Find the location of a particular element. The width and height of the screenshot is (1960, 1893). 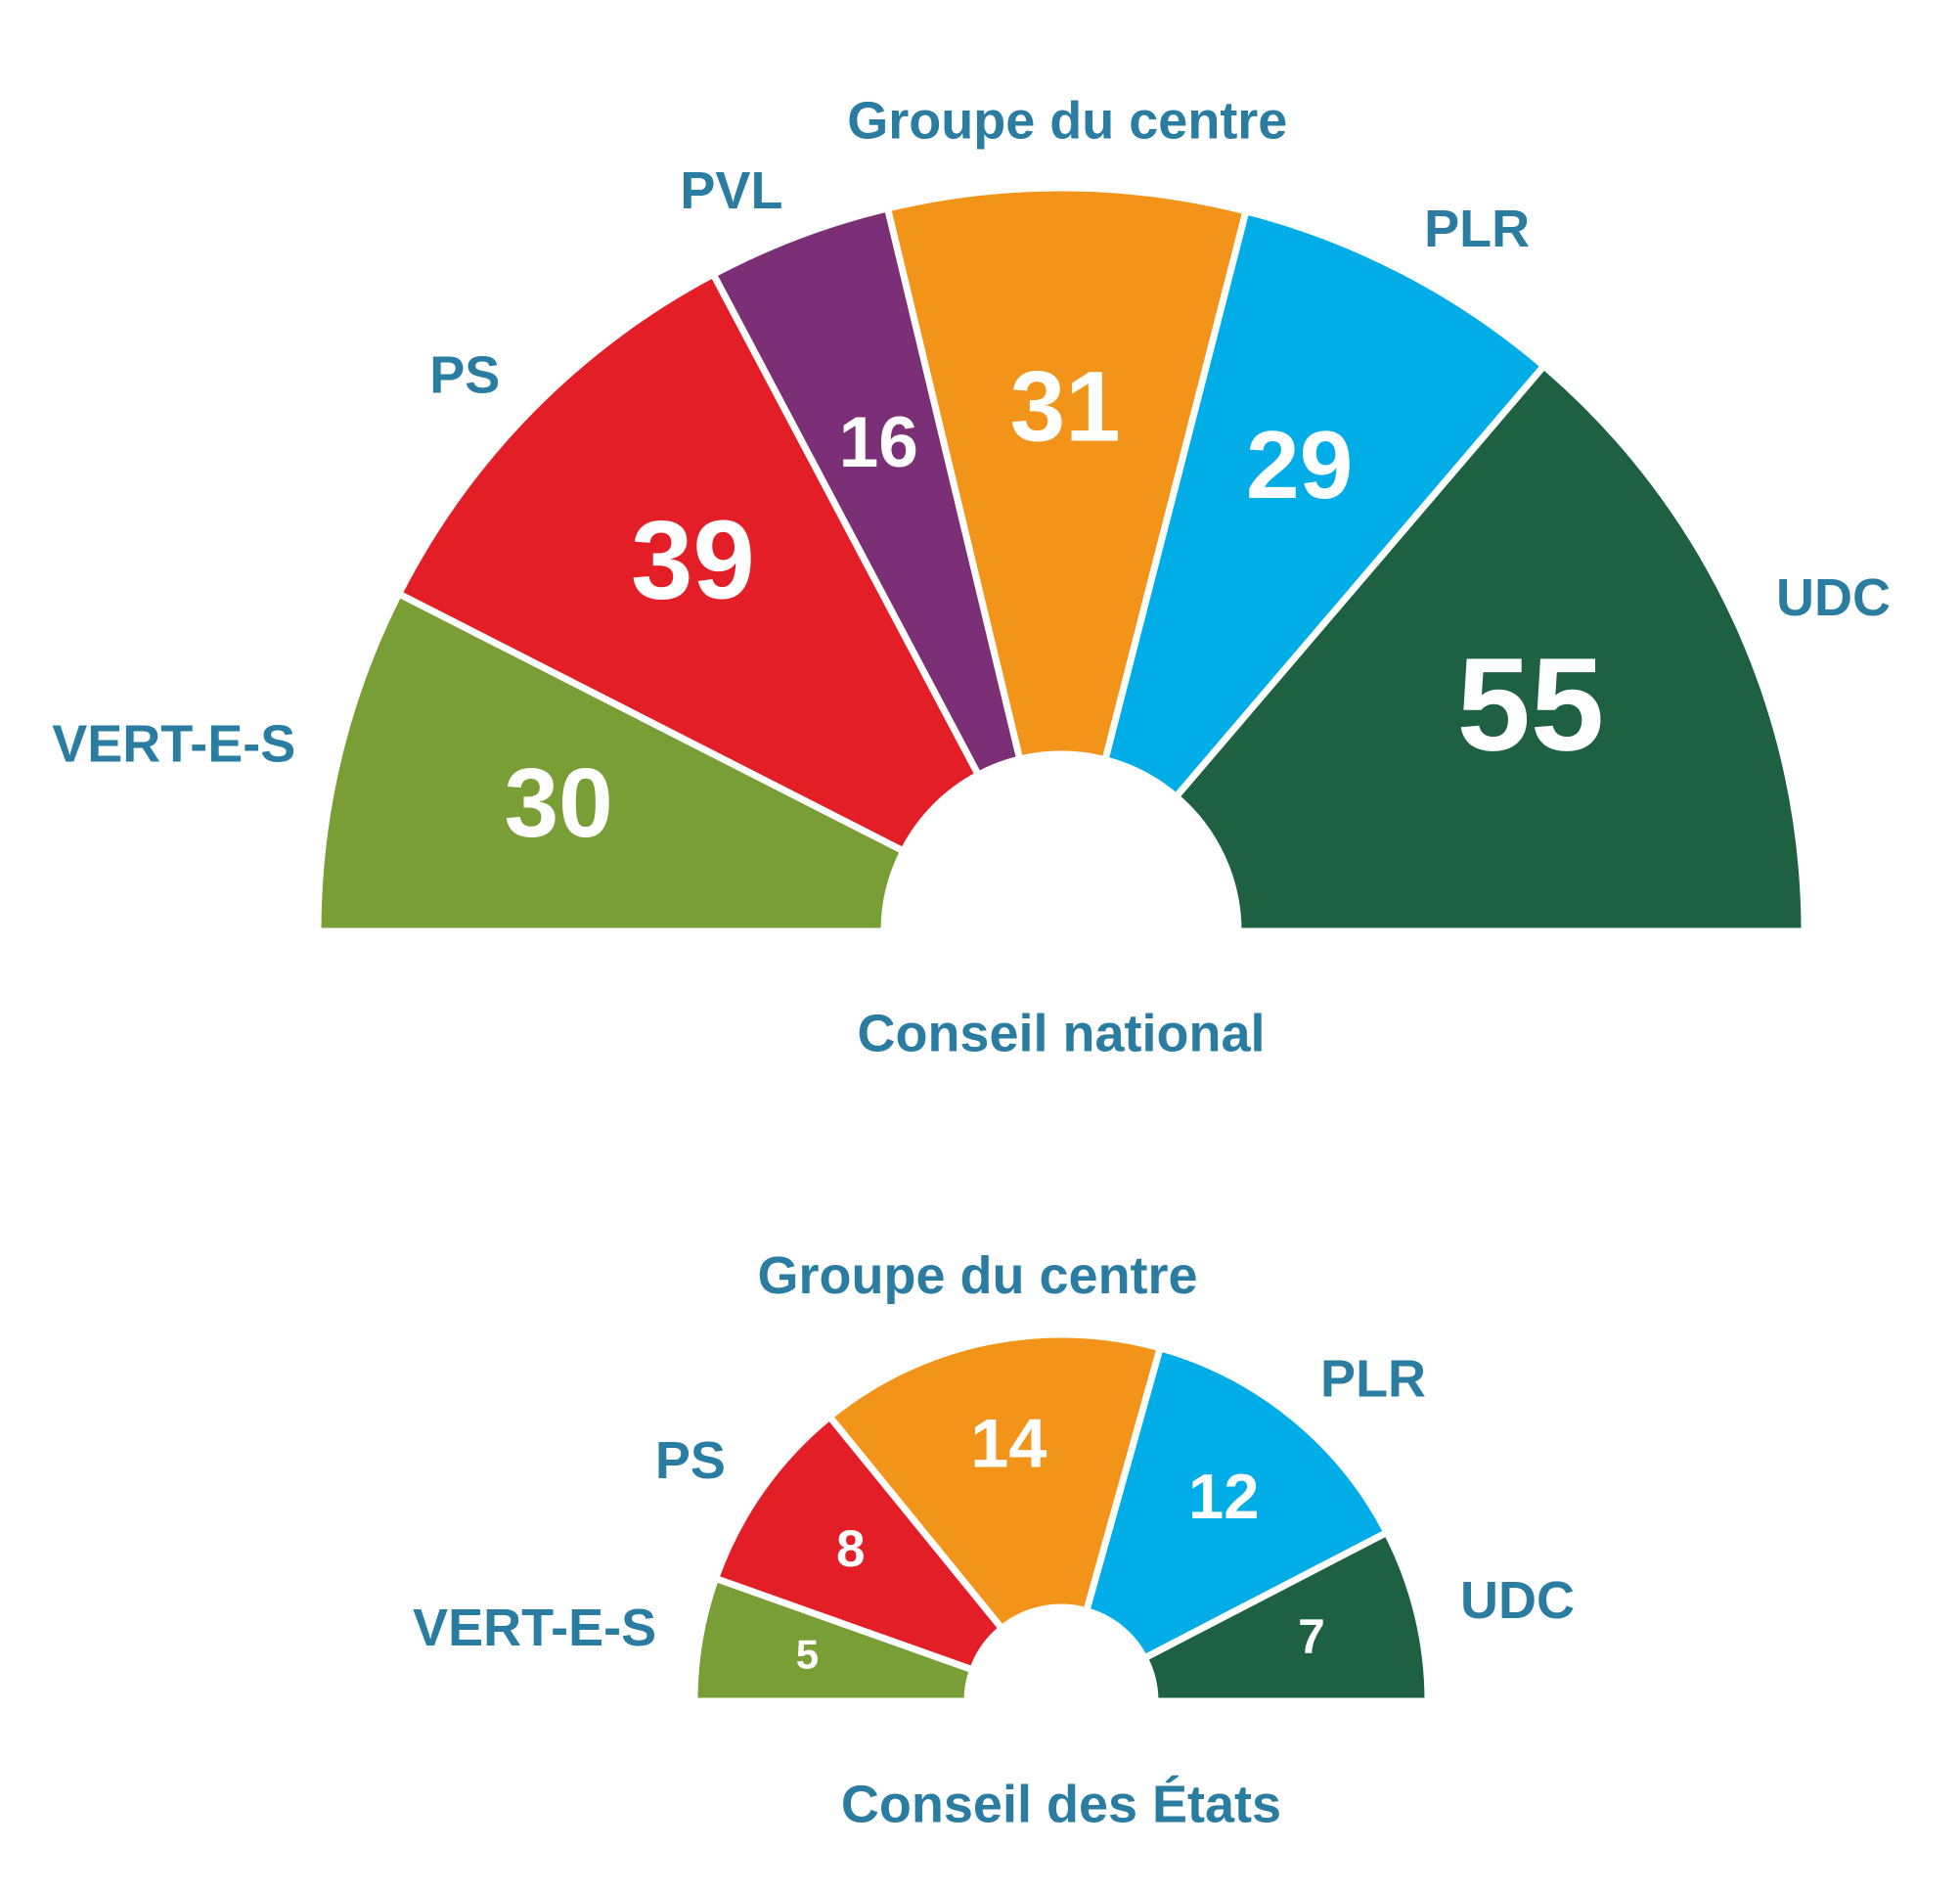

value-label: 29 is located at coordinates (1300, 465).